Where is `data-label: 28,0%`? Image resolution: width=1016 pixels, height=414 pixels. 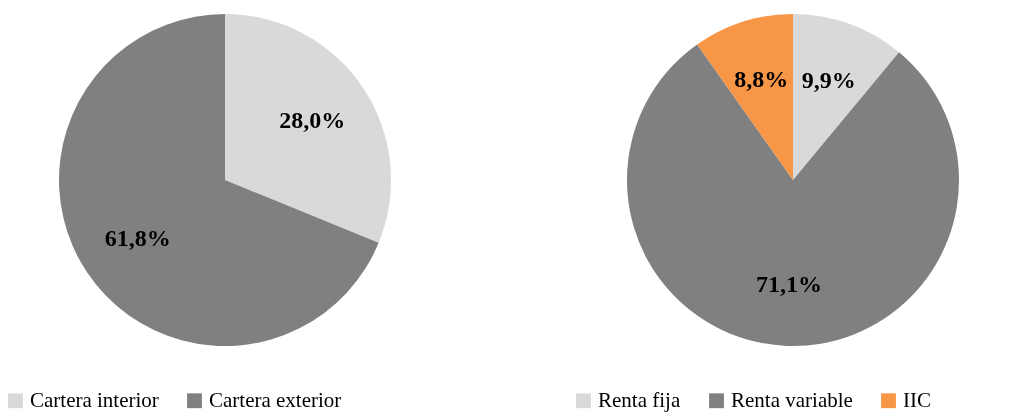 data-label: 28,0% is located at coordinates (312, 120).